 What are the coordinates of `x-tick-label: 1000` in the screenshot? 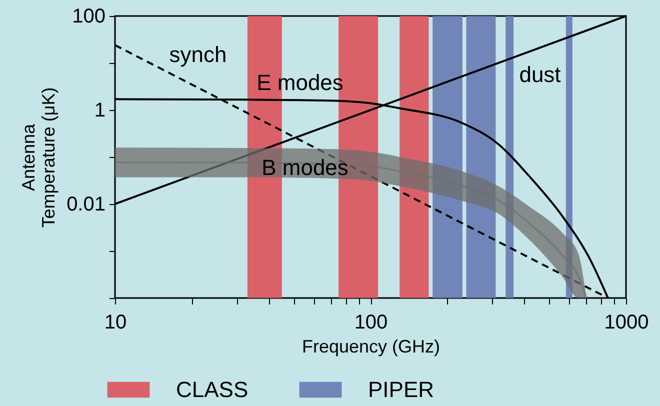 It's located at (626, 323).